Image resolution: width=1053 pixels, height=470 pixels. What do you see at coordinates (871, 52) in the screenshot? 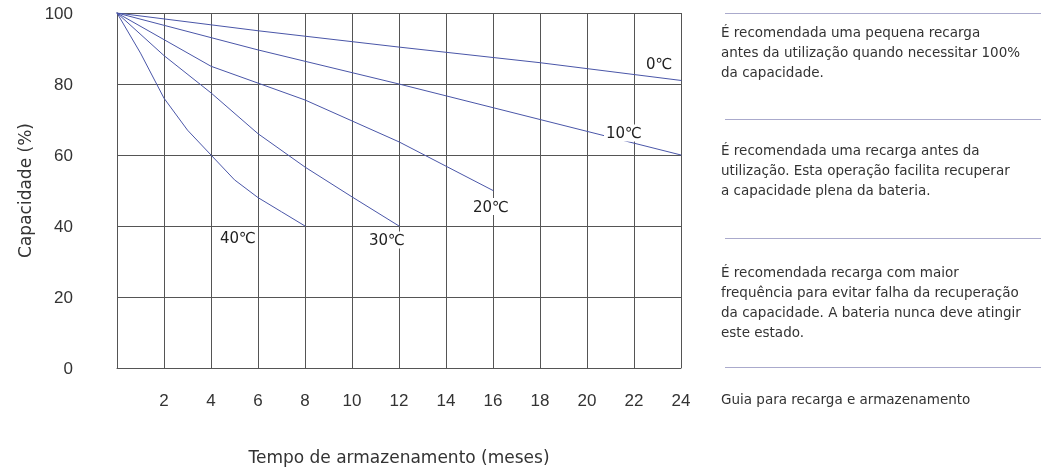
I see `text: É recomendada uma pequena recarga antes da utilização quando necessitar 100% da capacidade.` at bounding box center [871, 52].